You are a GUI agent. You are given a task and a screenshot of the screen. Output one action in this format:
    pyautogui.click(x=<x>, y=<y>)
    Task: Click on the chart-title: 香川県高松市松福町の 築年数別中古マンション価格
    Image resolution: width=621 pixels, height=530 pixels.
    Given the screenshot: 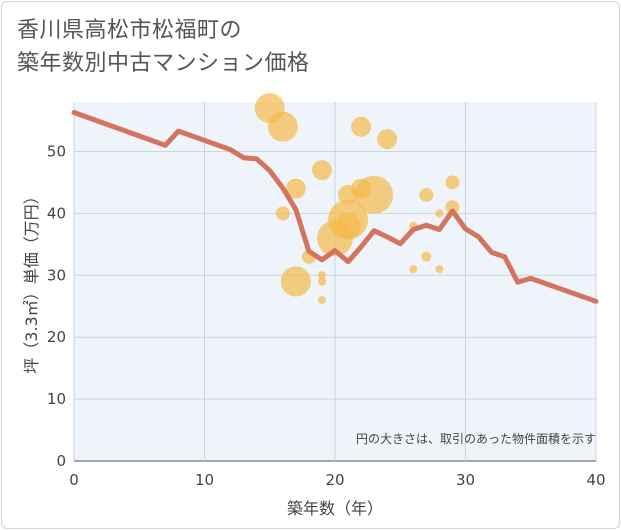 What is the action you would take?
    pyautogui.click(x=163, y=47)
    